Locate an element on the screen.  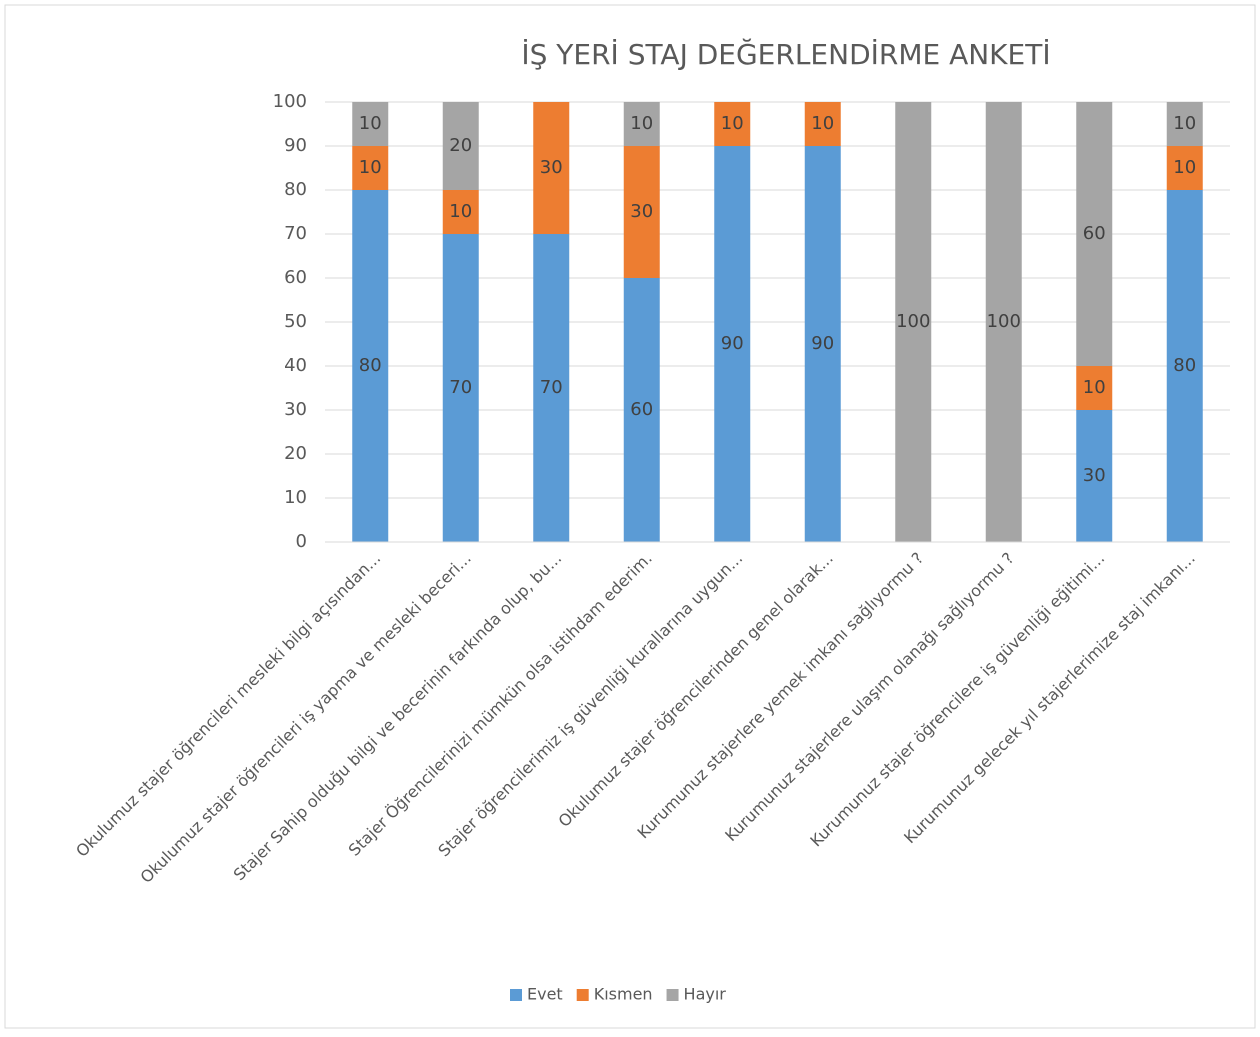
legend-label: Hayır is located at coordinates (705, 994).